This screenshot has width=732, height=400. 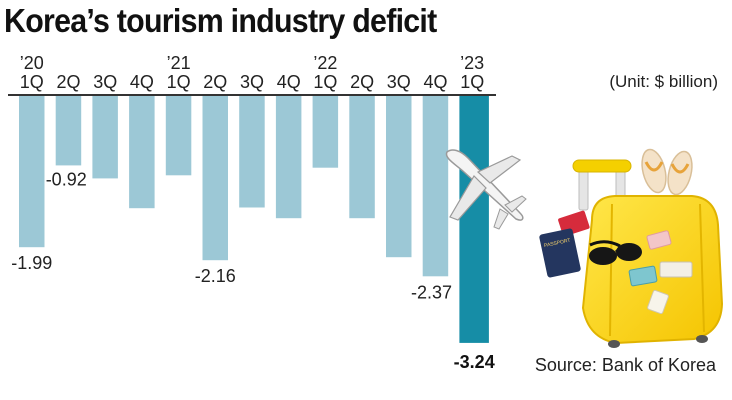 What do you see at coordinates (435, 82) in the screenshot?
I see `quarter-label-11: 4Q` at bounding box center [435, 82].